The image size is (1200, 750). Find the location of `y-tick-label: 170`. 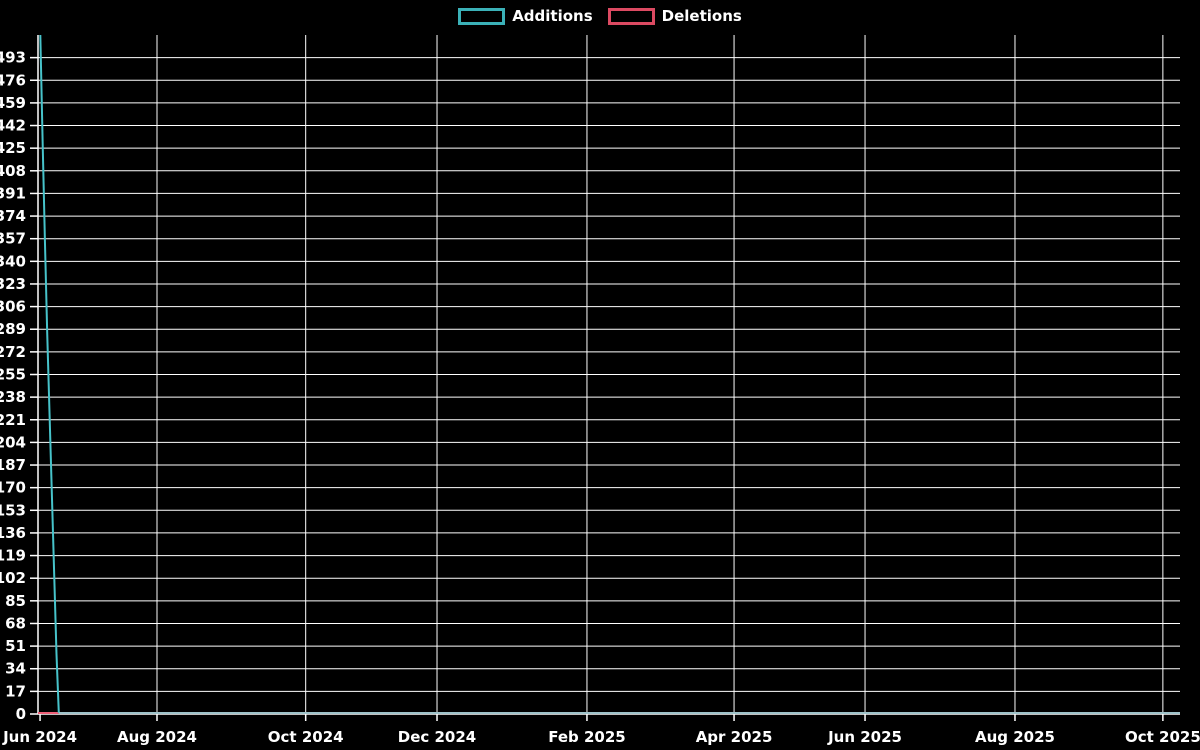

y-tick-label: 170 is located at coordinates (13, 488).